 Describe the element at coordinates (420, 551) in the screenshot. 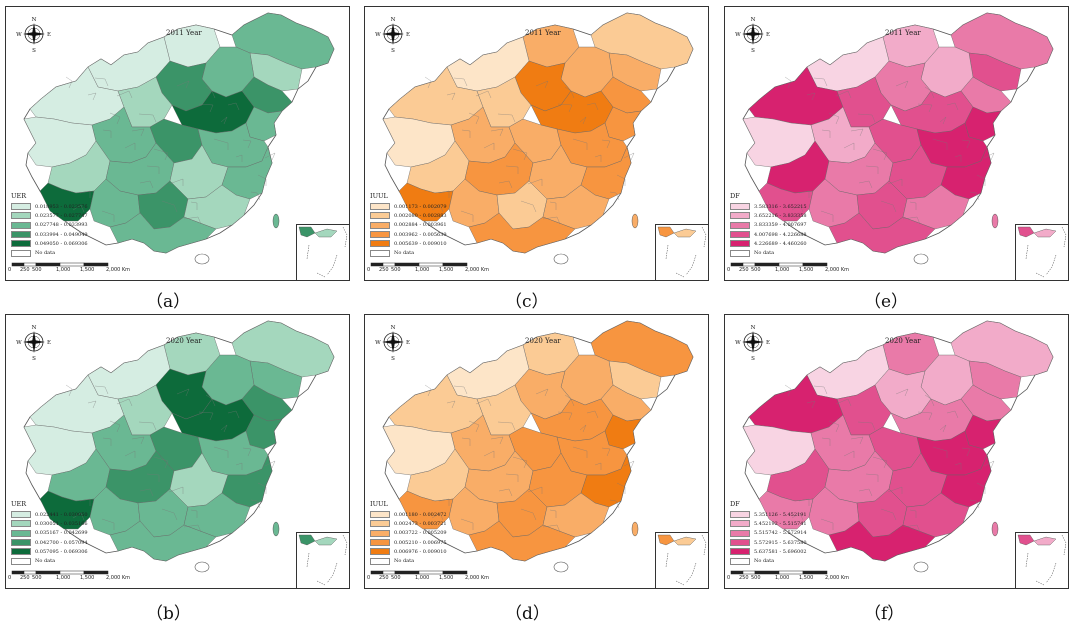

I see `legend-range-label: 0.006976 - 0.009010` at that location.